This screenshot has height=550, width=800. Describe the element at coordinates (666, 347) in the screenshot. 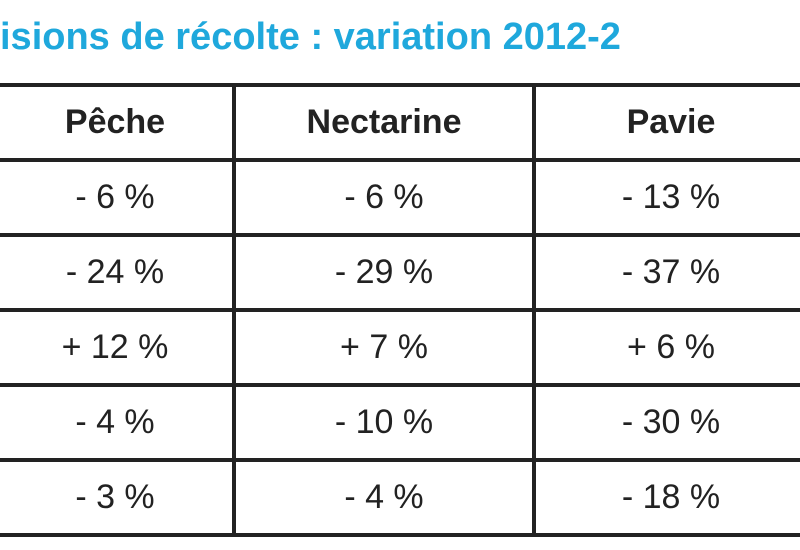

I see `cell-pavie: + 6 %` at that location.